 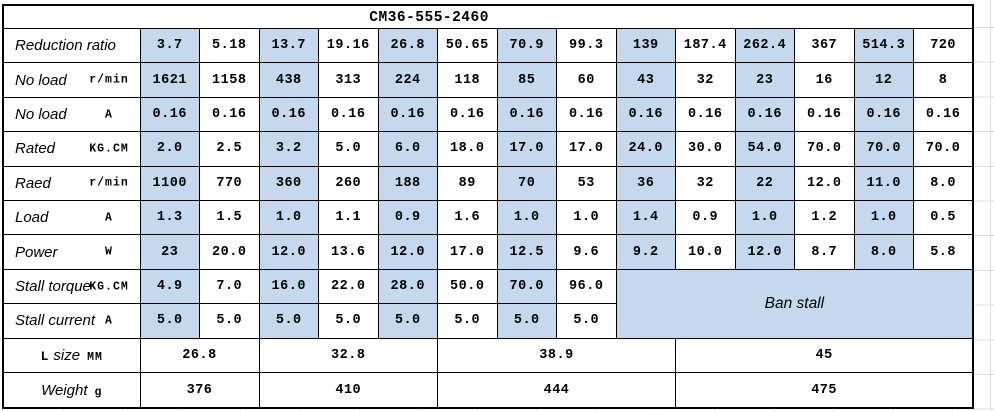 What do you see at coordinates (407, 149) in the screenshot?
I see `value-cell: 6.0` at bounding box center [407, 149].